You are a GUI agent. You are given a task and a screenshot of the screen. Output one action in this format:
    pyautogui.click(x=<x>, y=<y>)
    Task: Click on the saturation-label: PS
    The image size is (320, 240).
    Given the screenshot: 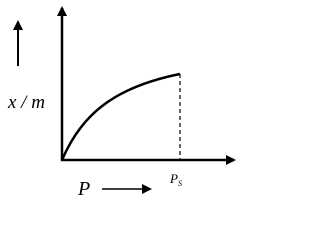 What is the action you would take?
    pyautogui.click(x=175, y=179)
    